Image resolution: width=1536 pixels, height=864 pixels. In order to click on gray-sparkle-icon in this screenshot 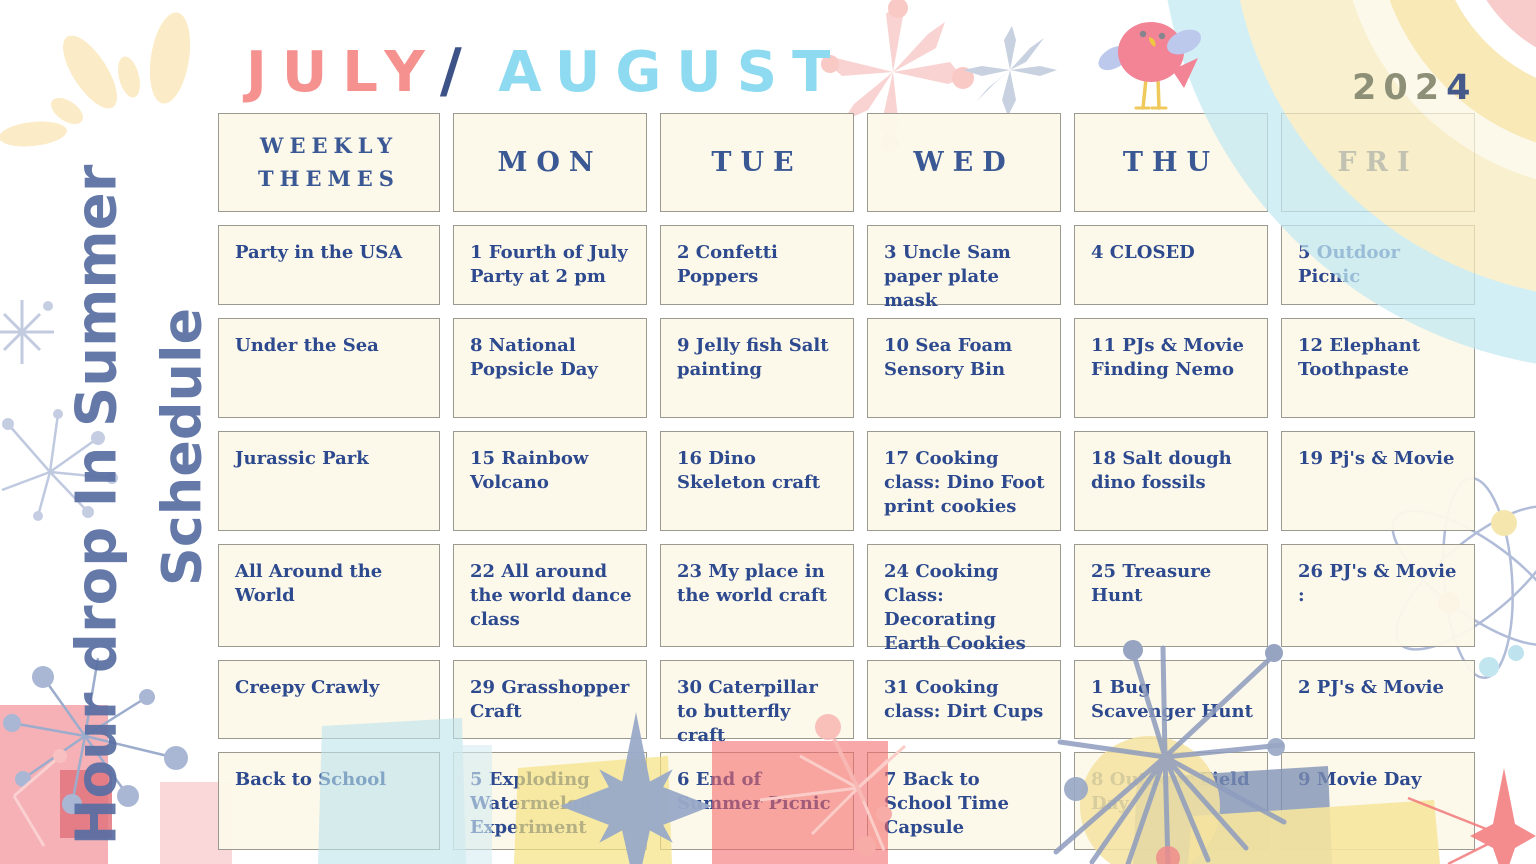, I will do `click(1010, 71)`.